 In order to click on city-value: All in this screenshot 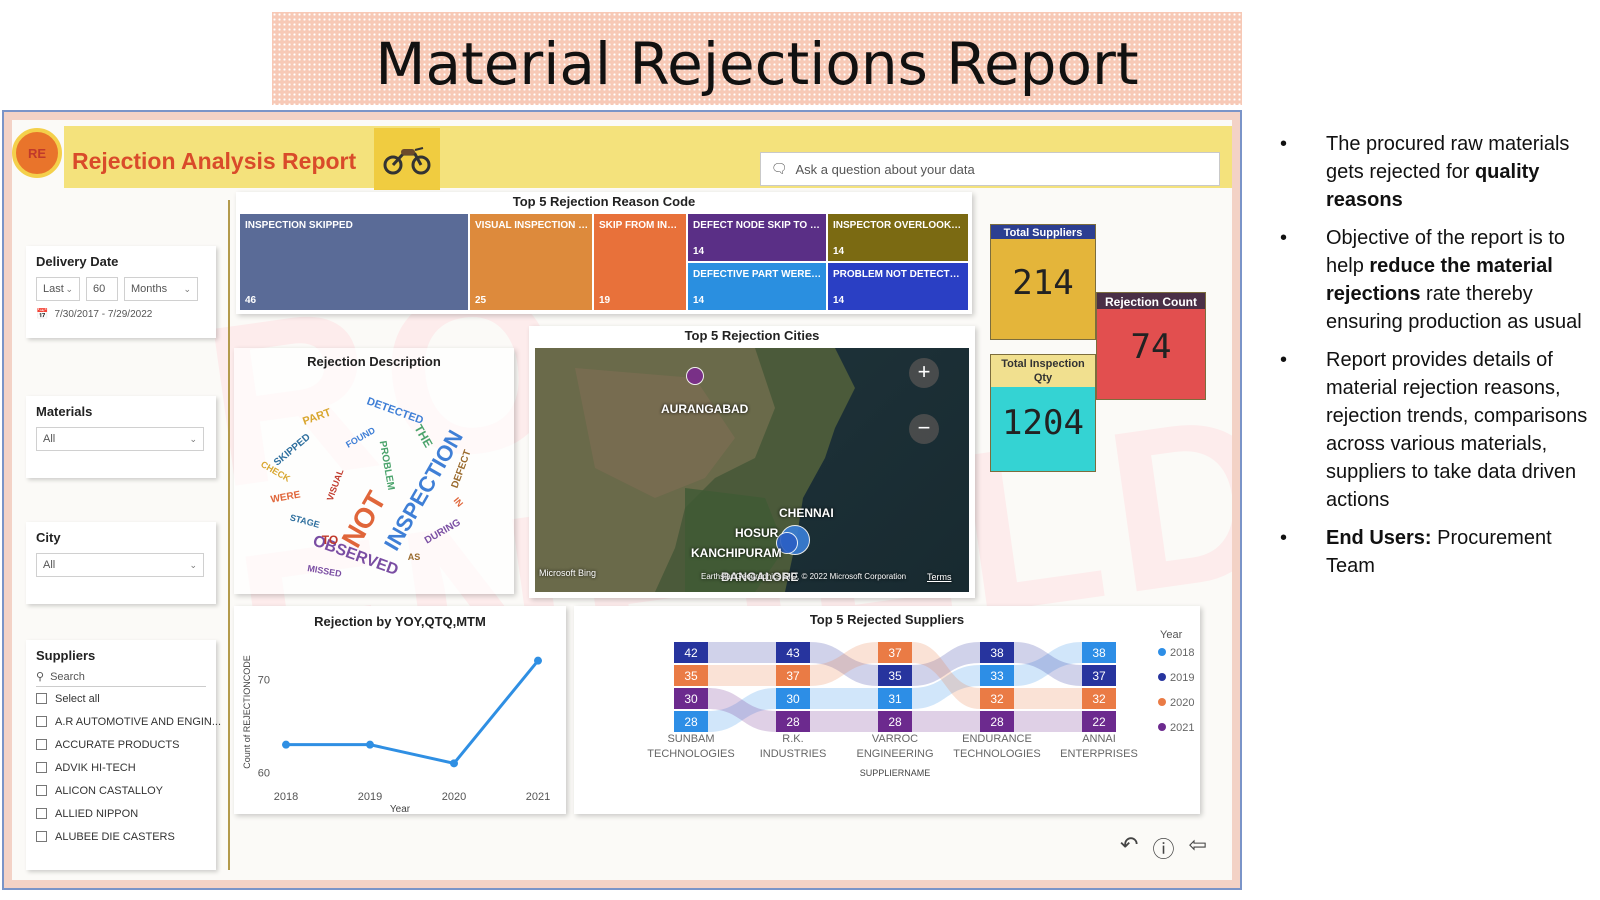, I will do `click(49, 565)`.